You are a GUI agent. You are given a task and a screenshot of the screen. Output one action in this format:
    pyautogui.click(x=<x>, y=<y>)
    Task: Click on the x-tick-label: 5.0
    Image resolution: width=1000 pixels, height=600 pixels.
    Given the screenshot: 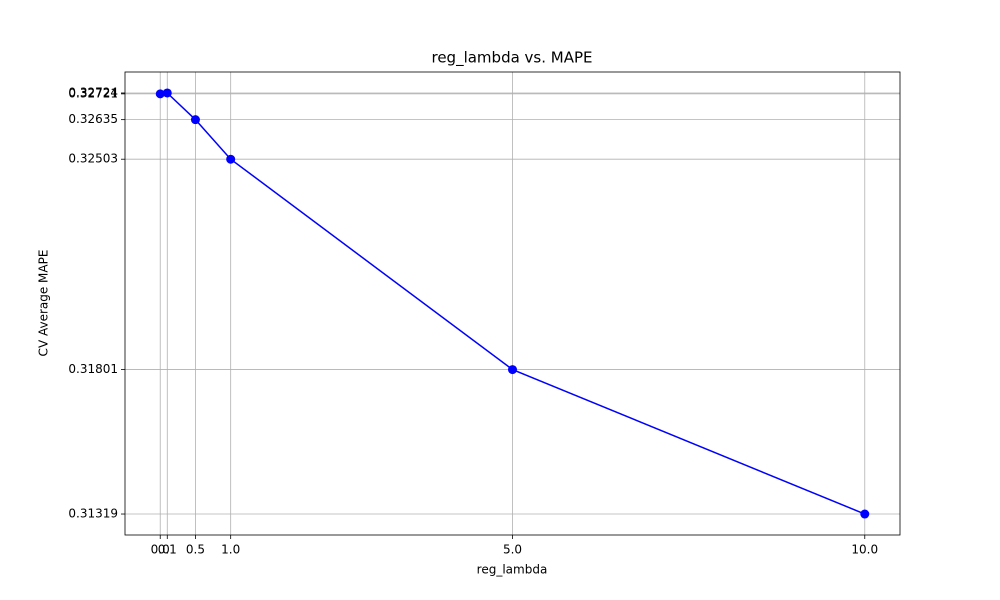 What is the action you would take?
    pyautogui.click(x=512, y=550)
    